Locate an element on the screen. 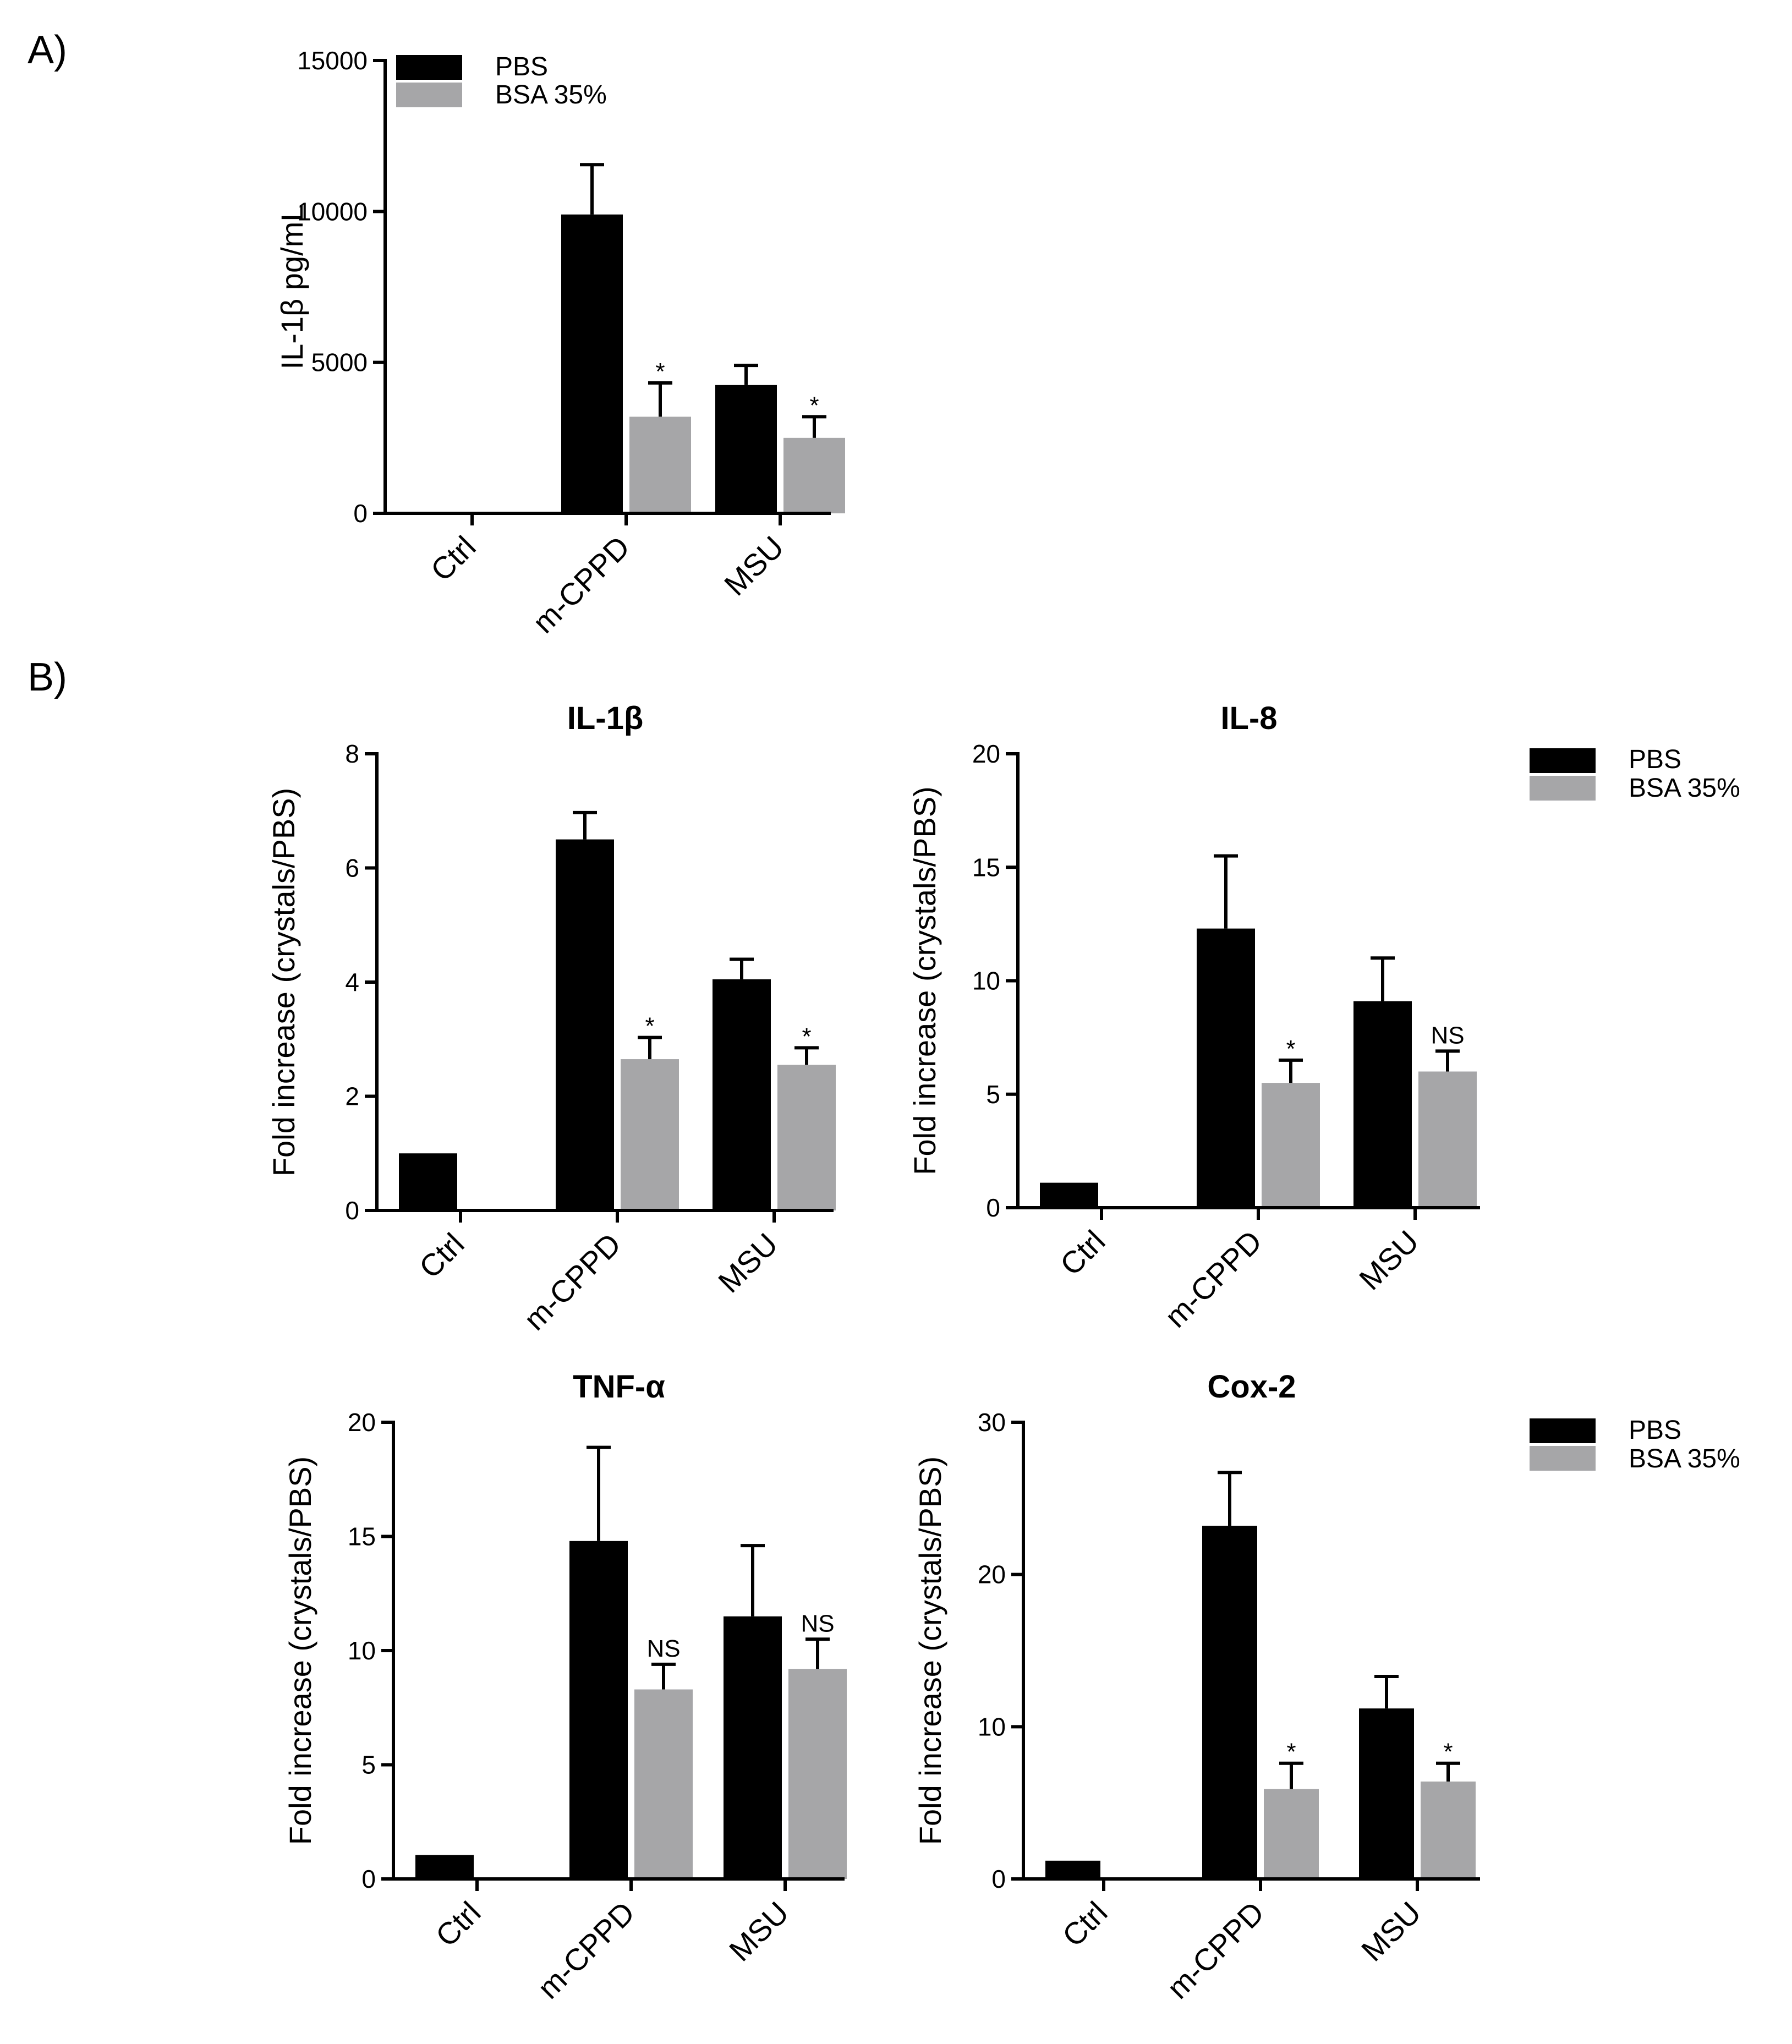 This screenshot has height=2044, width=1792. chart-title: IL-8 is located at coordinates (1248, 718).